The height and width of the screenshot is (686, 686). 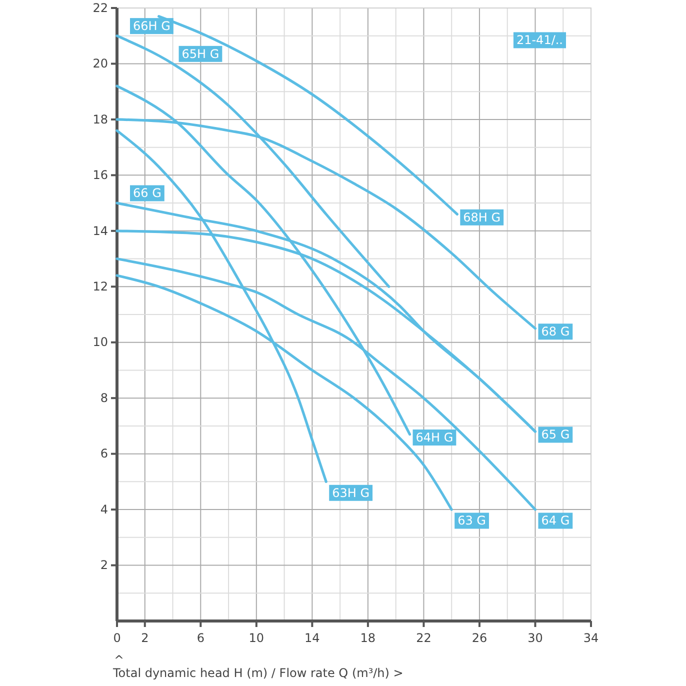 What do you see at coordinates (555, 521) in the screenshot?
I see `annotation: 64 G` at bounding box center [555, 521].